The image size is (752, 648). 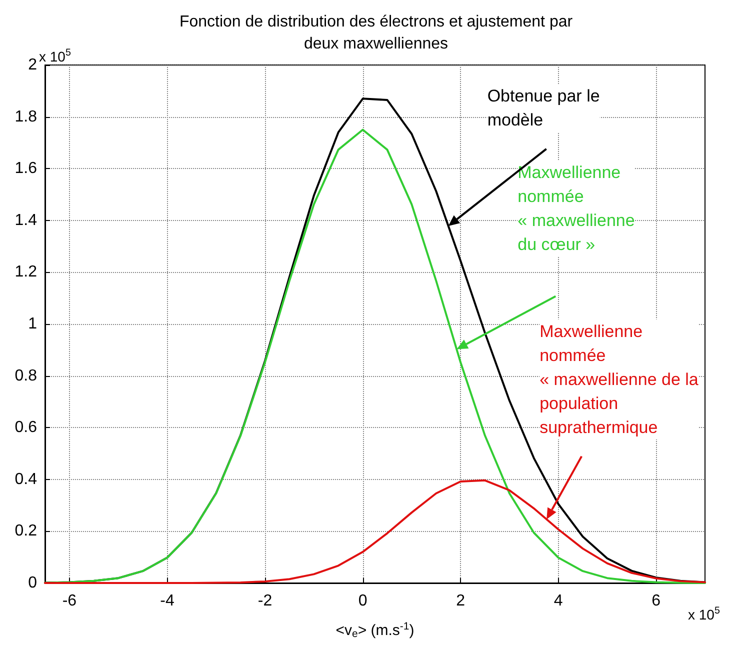 What do you see at coordinates (265, 601) in the screenshot?
I see `x-tick-label: -2` at bounding box center [265, 601].